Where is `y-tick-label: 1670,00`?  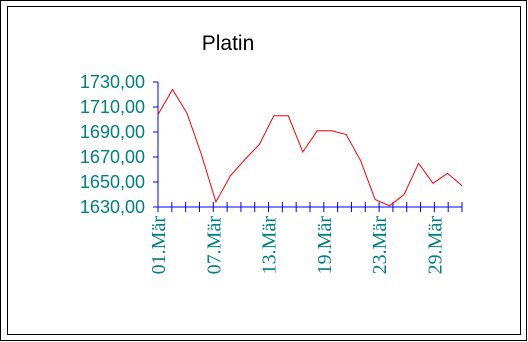
y-tick-label: 1670,00 is located at coordinates (112, 157).